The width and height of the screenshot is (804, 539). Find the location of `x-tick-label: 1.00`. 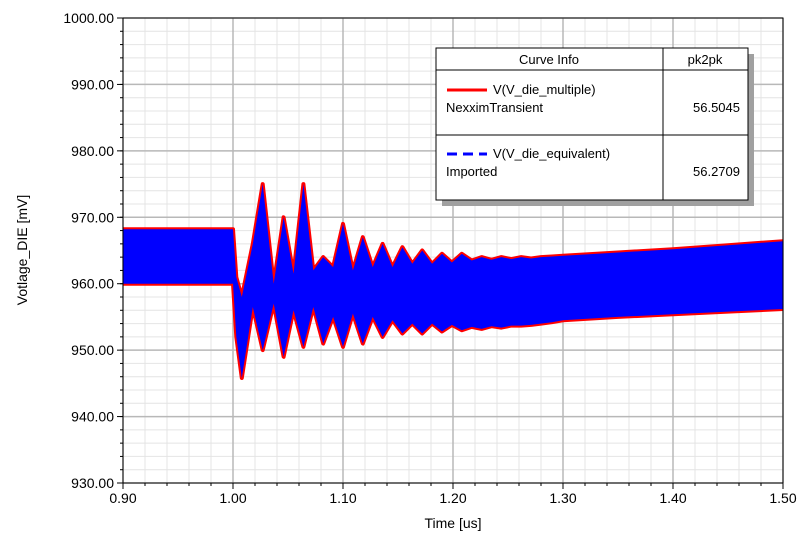

x-tick-label: 1.00 is located at coordinates (232, 498).